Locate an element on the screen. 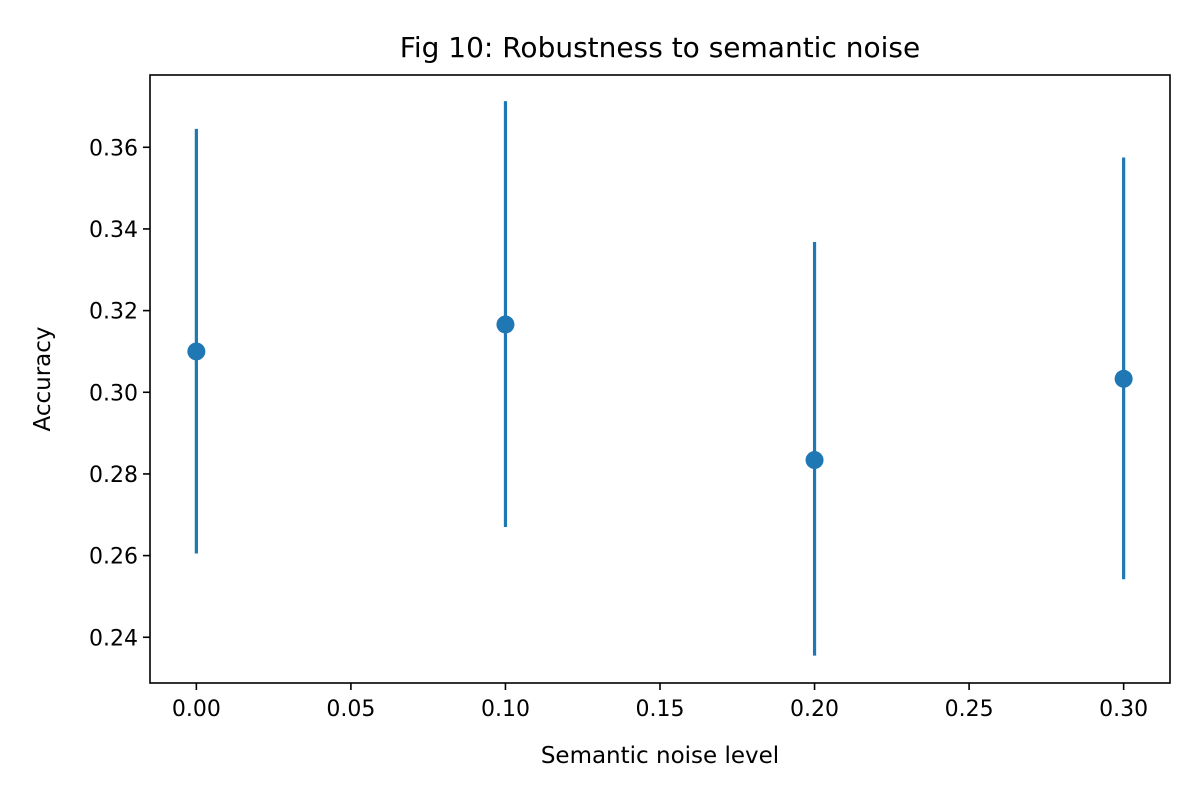 This screenshot has width=1200, height=800. y-axis: 0.24 0.26 0.28 0.30 0.32 0.34 0.36 is located at coordinates (119, 393).